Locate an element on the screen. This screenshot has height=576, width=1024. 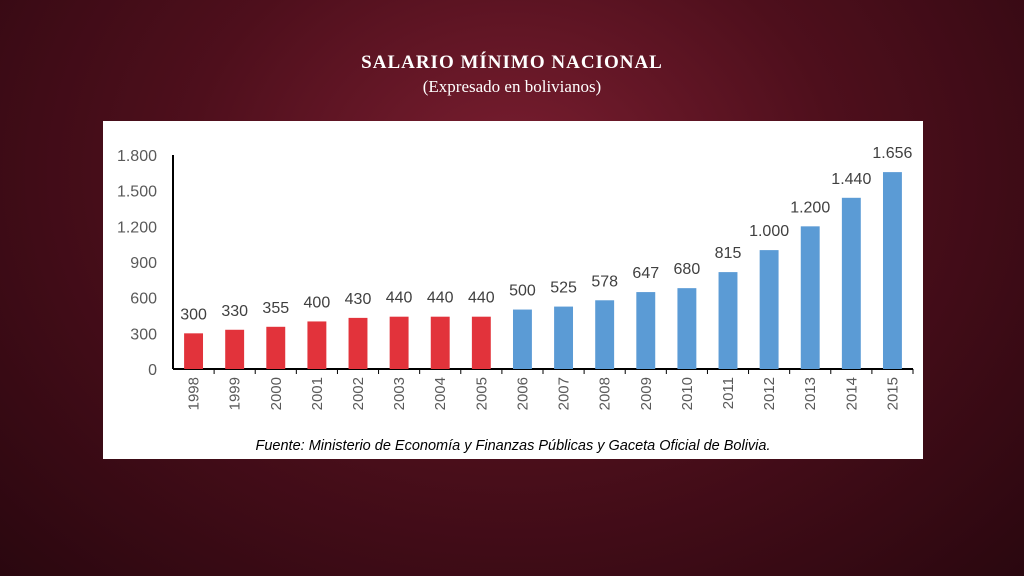
y-tick-label: 1.200 is located at coordinates (137, 227).